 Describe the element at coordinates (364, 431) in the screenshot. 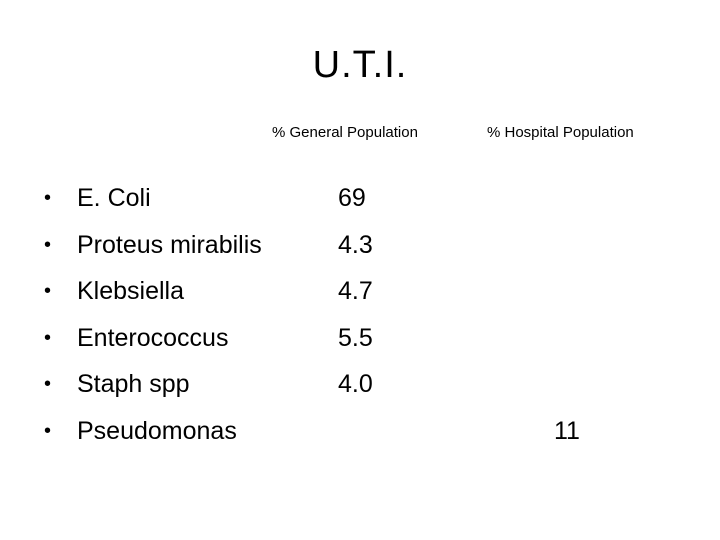

I see `list-item: • Pseudomonas 11` at that location.